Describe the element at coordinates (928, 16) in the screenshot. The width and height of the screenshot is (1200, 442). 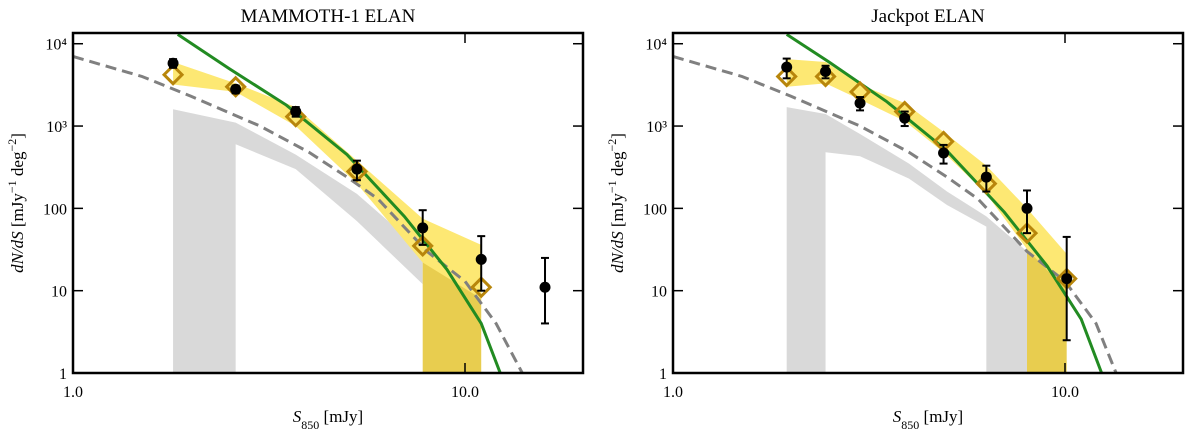
I see `panel-title: Jackpot ELAN` at that location.